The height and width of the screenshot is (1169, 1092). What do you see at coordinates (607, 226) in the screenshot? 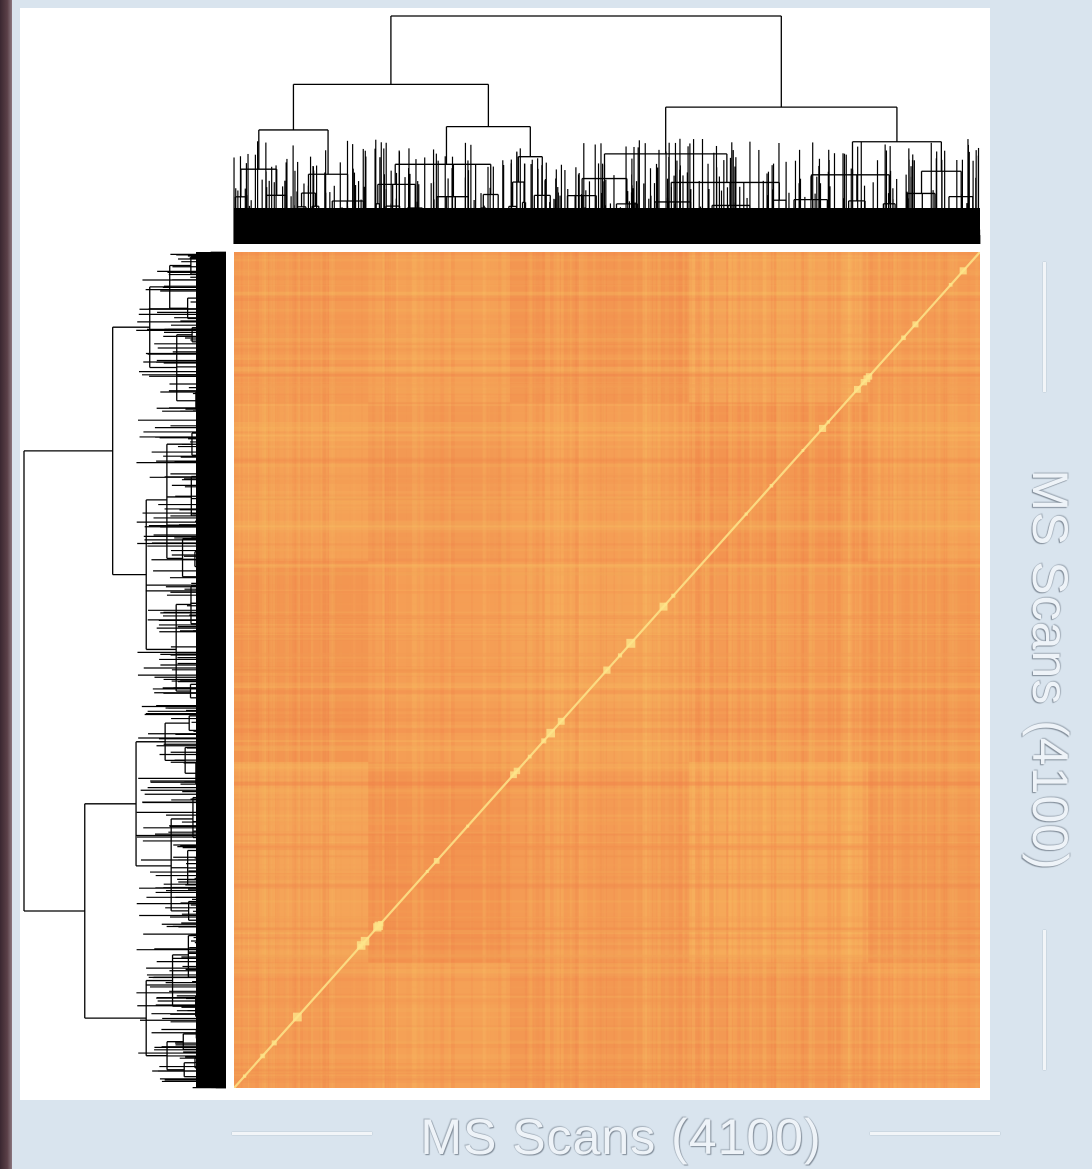
I see `column-dendrogram-leaf-mass` at bounding box center [607, 226].